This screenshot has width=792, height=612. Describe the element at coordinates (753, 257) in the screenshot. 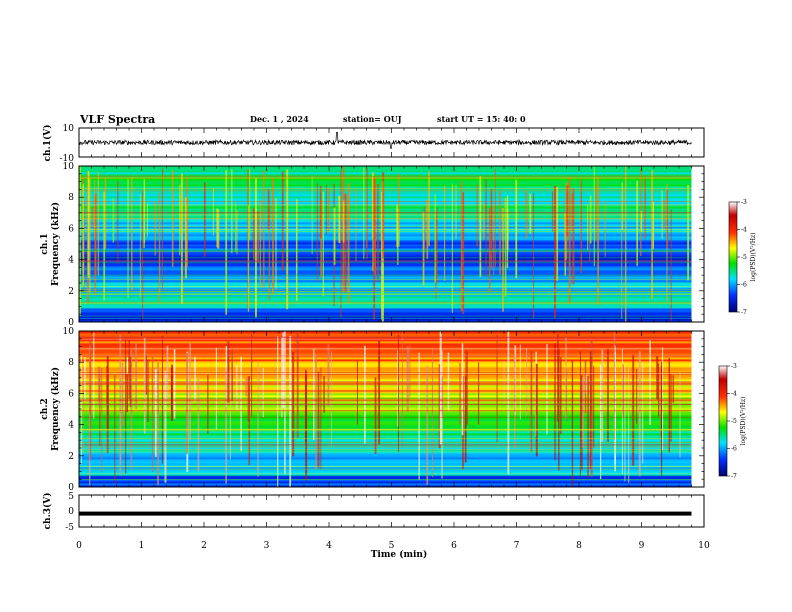

I see `colorbar-ch1-label: log(PSD)(V²/Hz)` at that location.